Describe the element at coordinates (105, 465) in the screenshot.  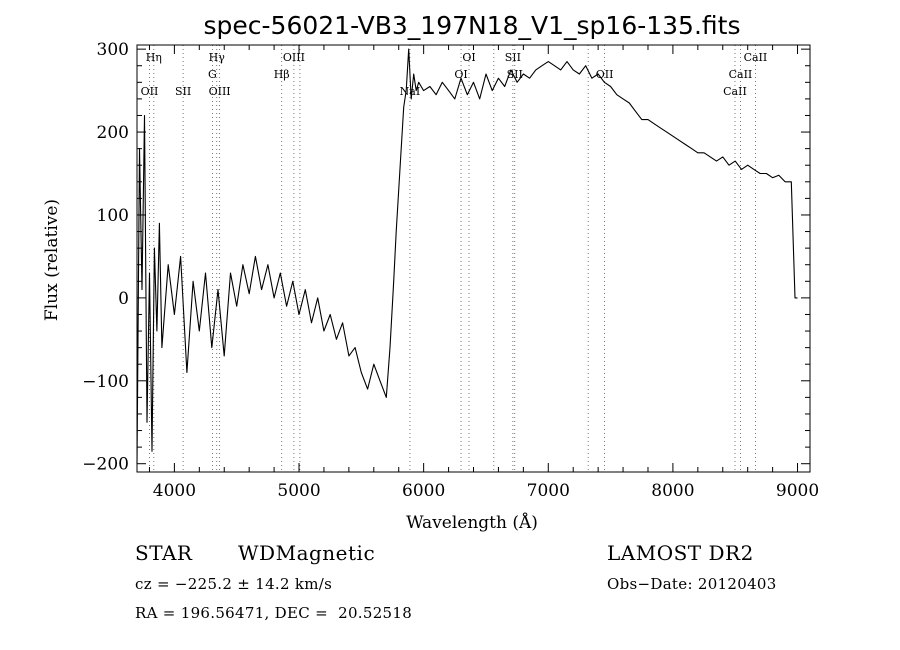
I see `y-tick-label: −200` at that location.